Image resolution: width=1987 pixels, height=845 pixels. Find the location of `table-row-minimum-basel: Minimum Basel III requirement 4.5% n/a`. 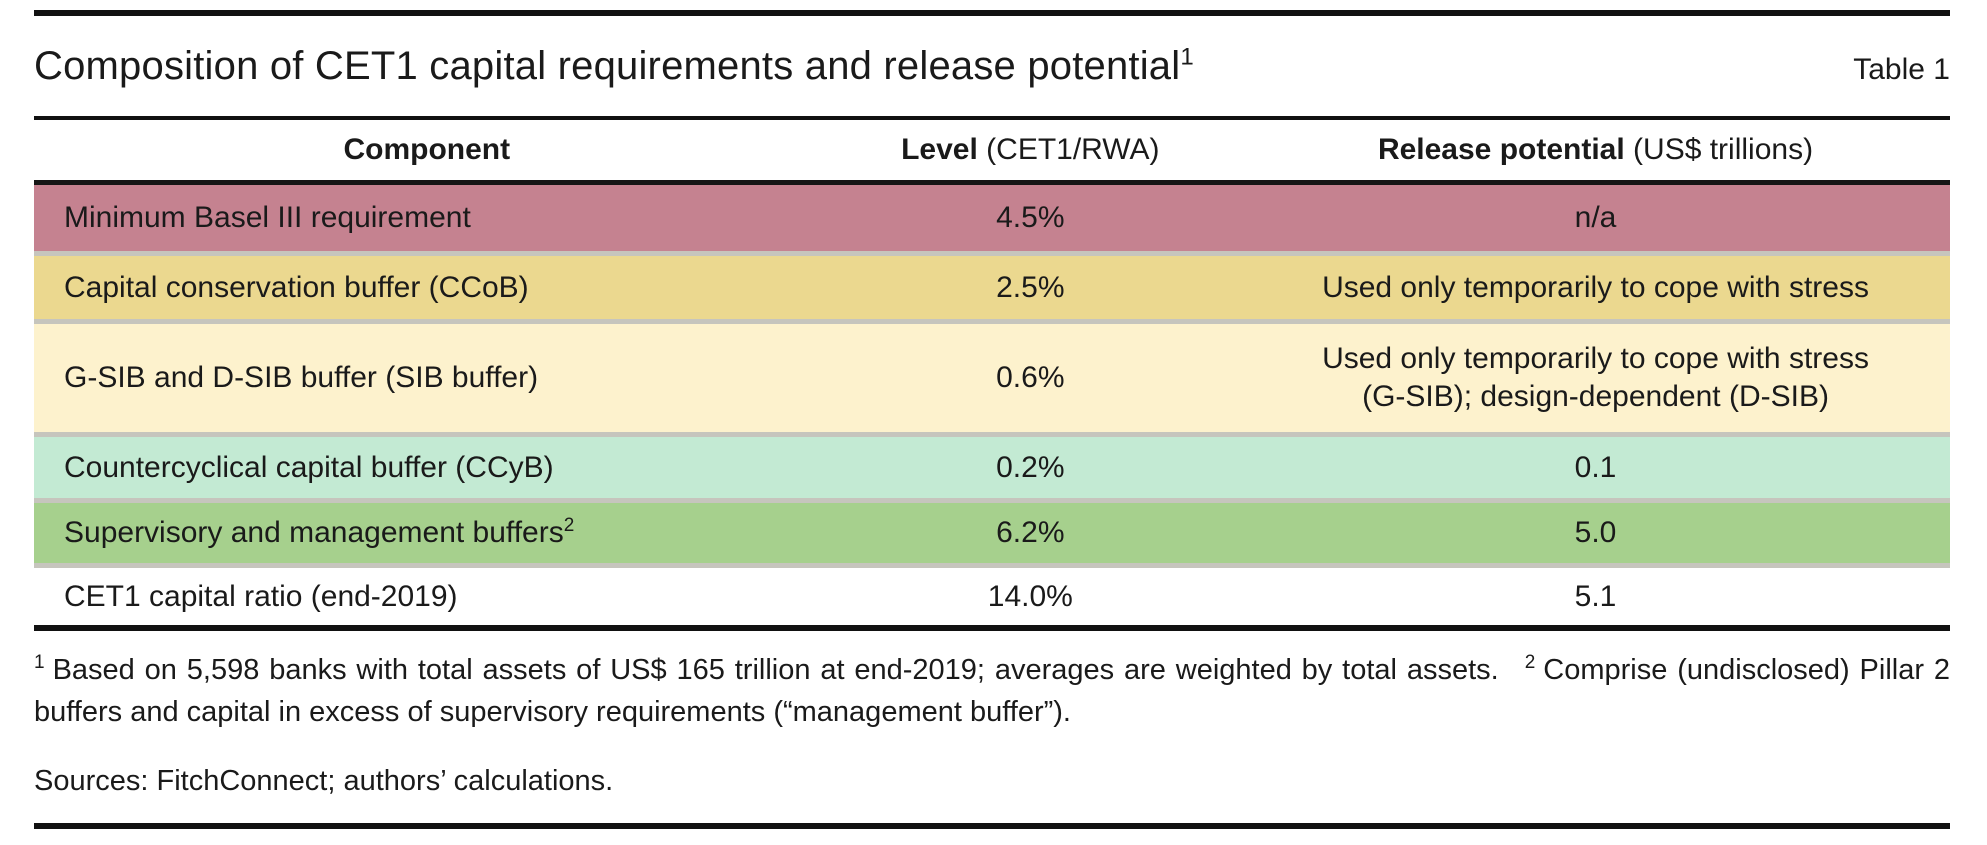

table-row-minimum-basel: Minimum Basel III requirement 4.5% n/a is located at coordinates (992, 220).